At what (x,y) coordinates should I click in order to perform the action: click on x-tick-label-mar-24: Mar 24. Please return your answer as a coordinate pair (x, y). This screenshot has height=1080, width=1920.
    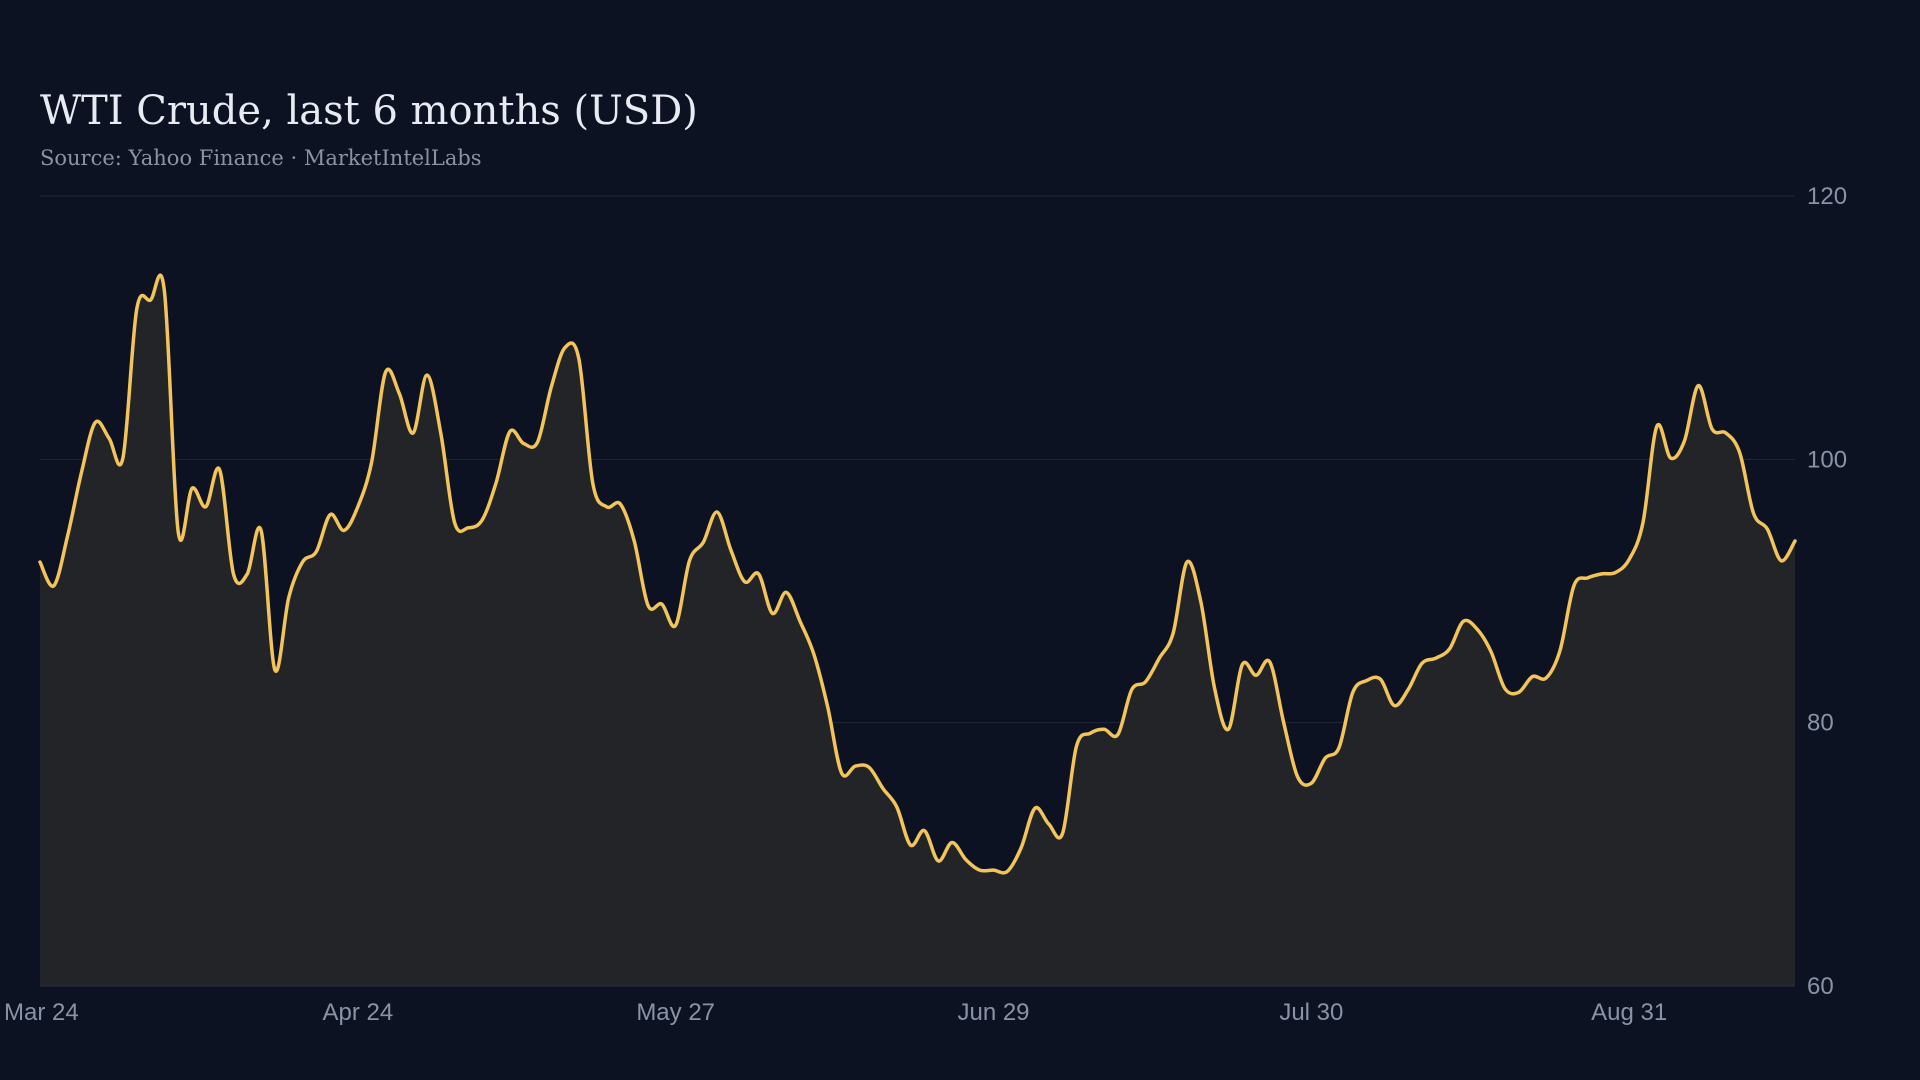
    Looking at the image, I should click on (41, 1012).